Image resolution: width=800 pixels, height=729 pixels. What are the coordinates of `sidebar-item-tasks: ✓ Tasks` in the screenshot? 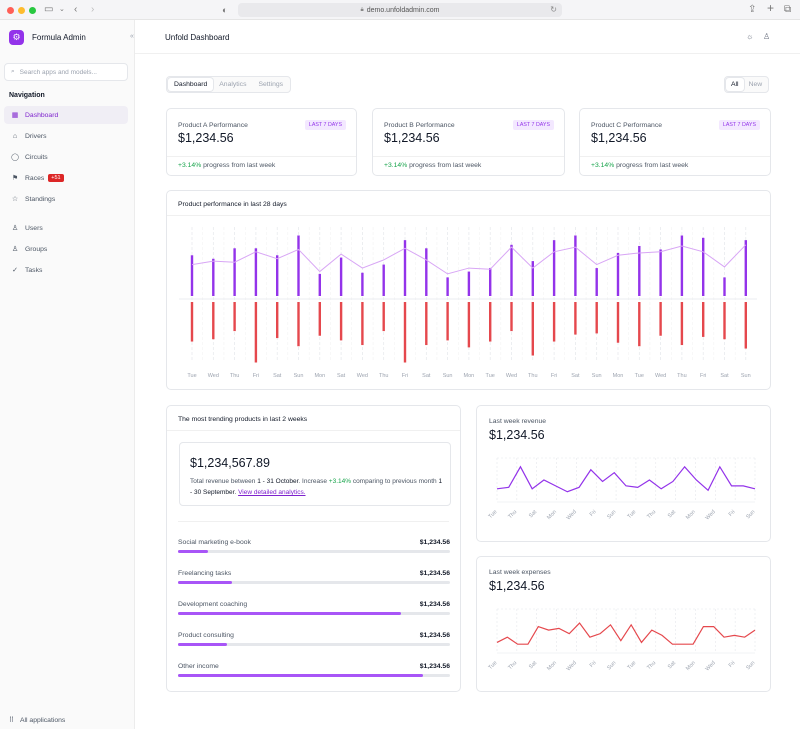 It's located at (66, 270).